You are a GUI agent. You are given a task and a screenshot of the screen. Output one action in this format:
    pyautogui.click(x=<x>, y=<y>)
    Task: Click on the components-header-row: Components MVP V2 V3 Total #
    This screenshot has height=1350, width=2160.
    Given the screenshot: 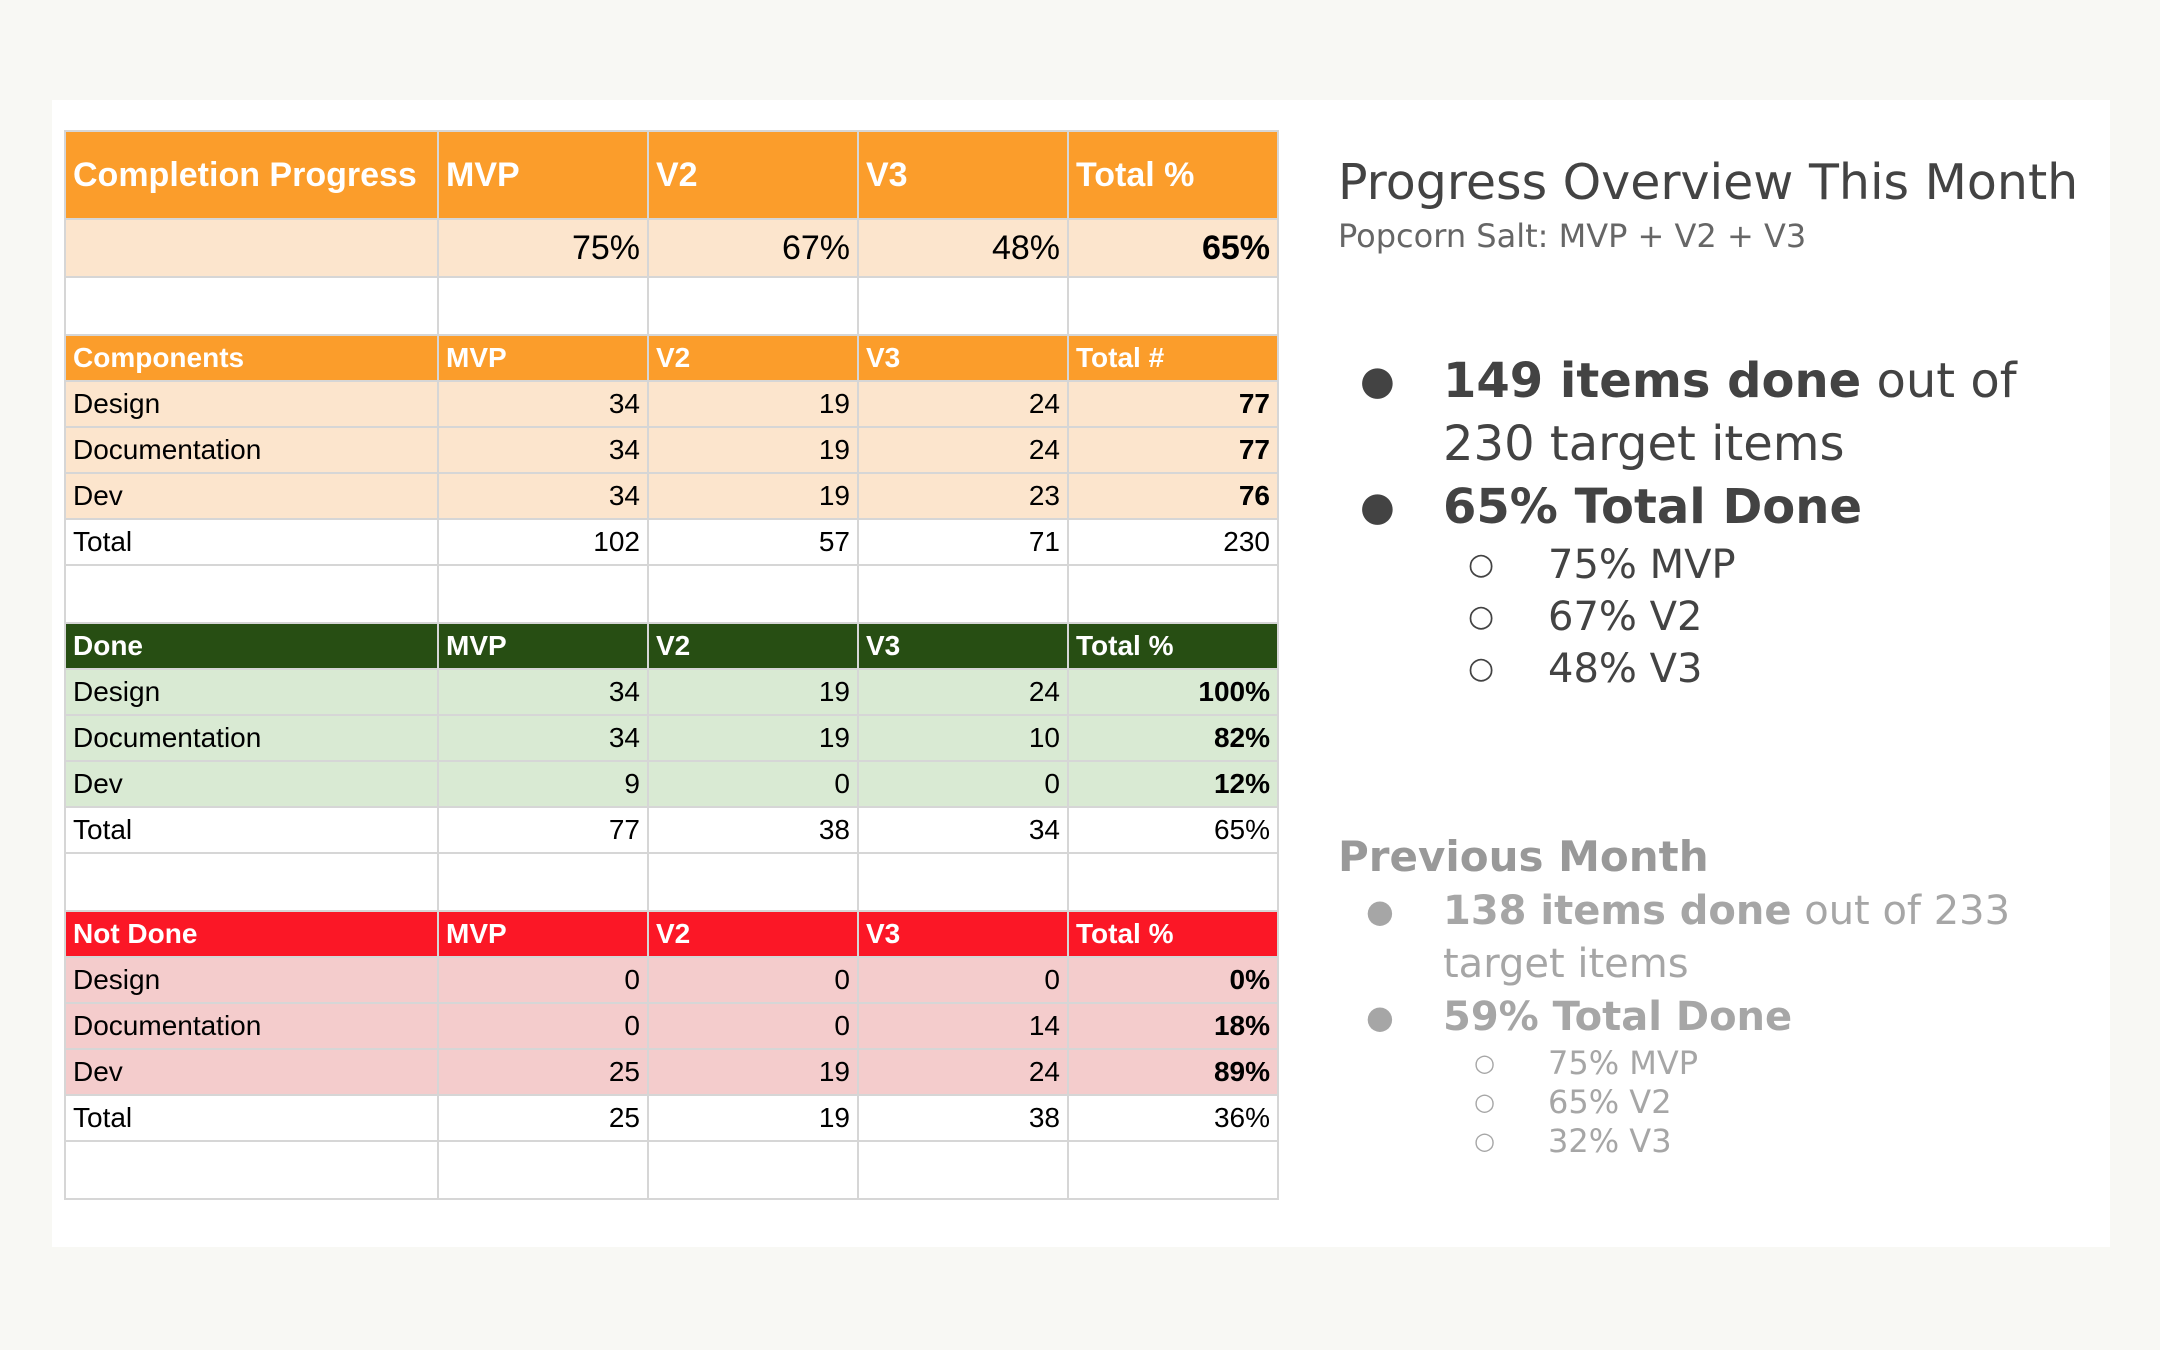 What is the action you would take?
    pyautogui.click(x=671, y=358)
    